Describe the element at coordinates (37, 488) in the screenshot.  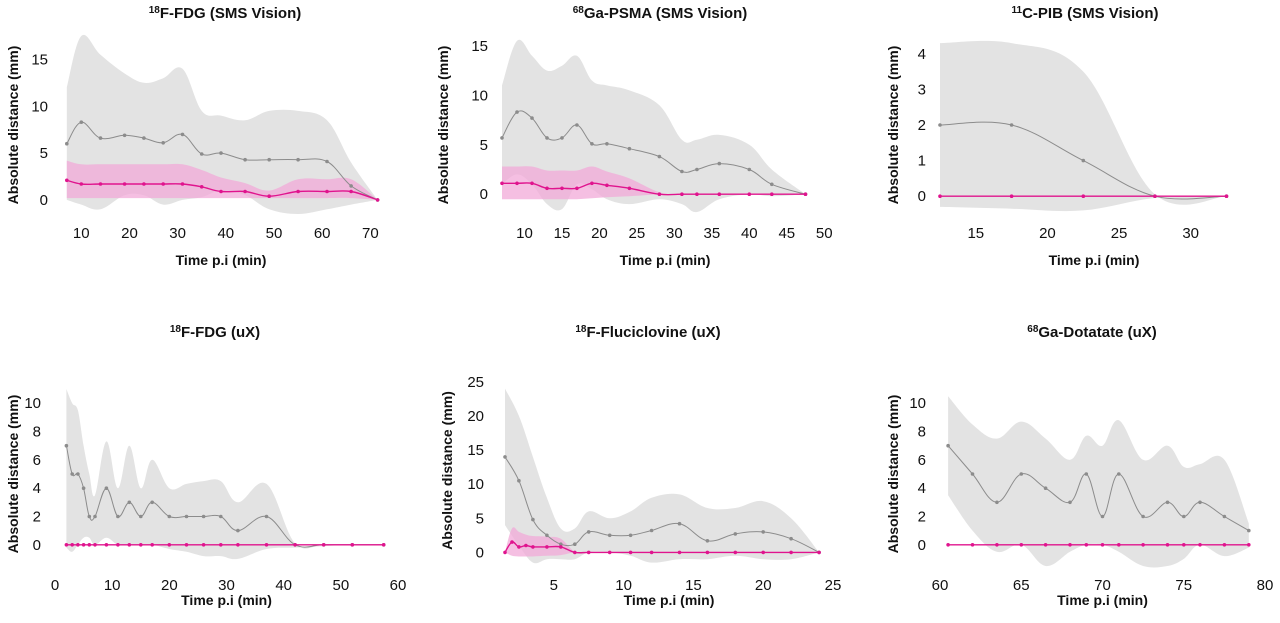
I see `y-tick-label: 4` at that location.